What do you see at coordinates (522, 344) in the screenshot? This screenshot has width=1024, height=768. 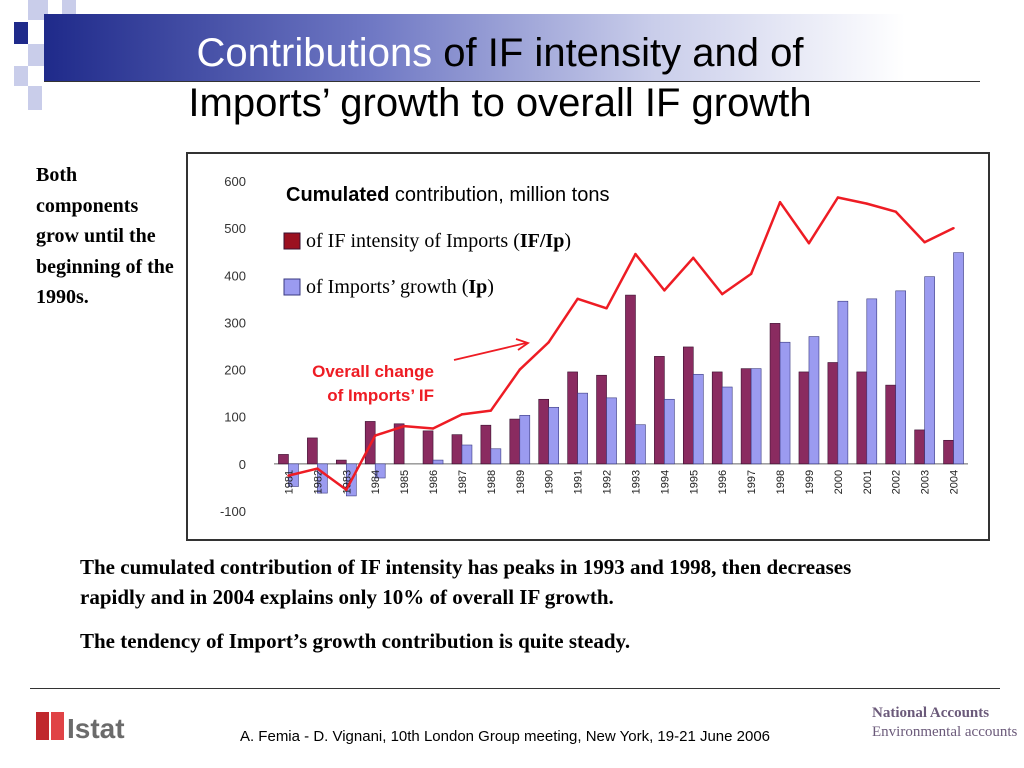 I see `annotation-arrowhead` at bounding box center [522, 344].